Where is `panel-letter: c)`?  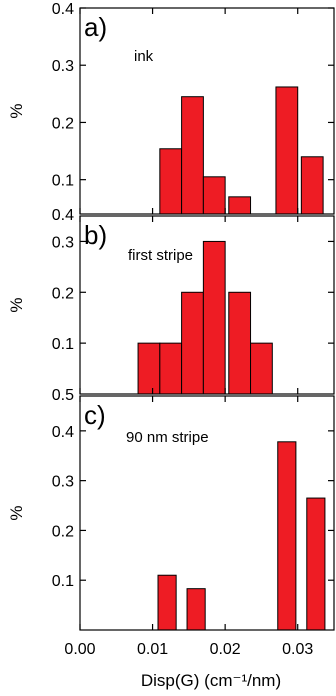
panel-letter: c) is located at coordinates (95, 415).